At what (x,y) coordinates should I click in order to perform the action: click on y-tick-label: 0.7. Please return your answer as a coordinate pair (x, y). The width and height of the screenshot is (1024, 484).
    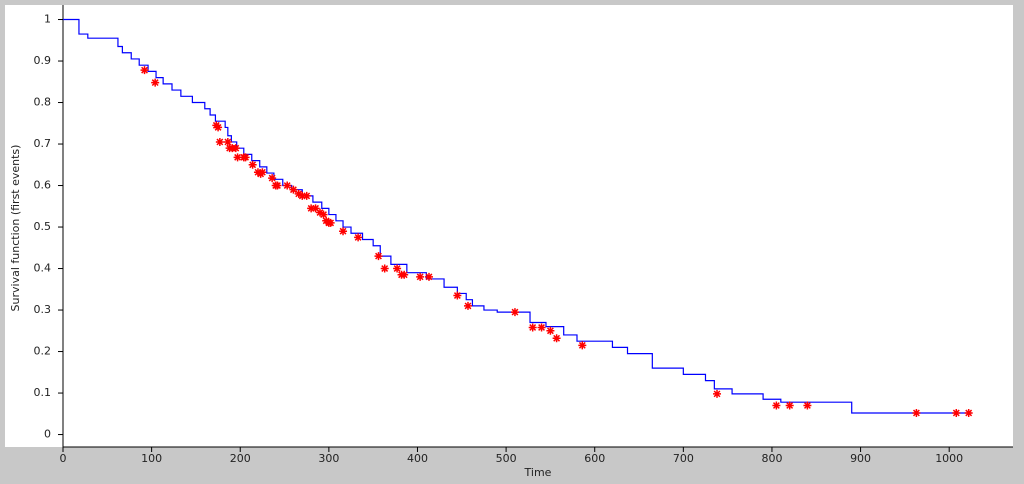
    Looking at the image, I should click on (43, 143).